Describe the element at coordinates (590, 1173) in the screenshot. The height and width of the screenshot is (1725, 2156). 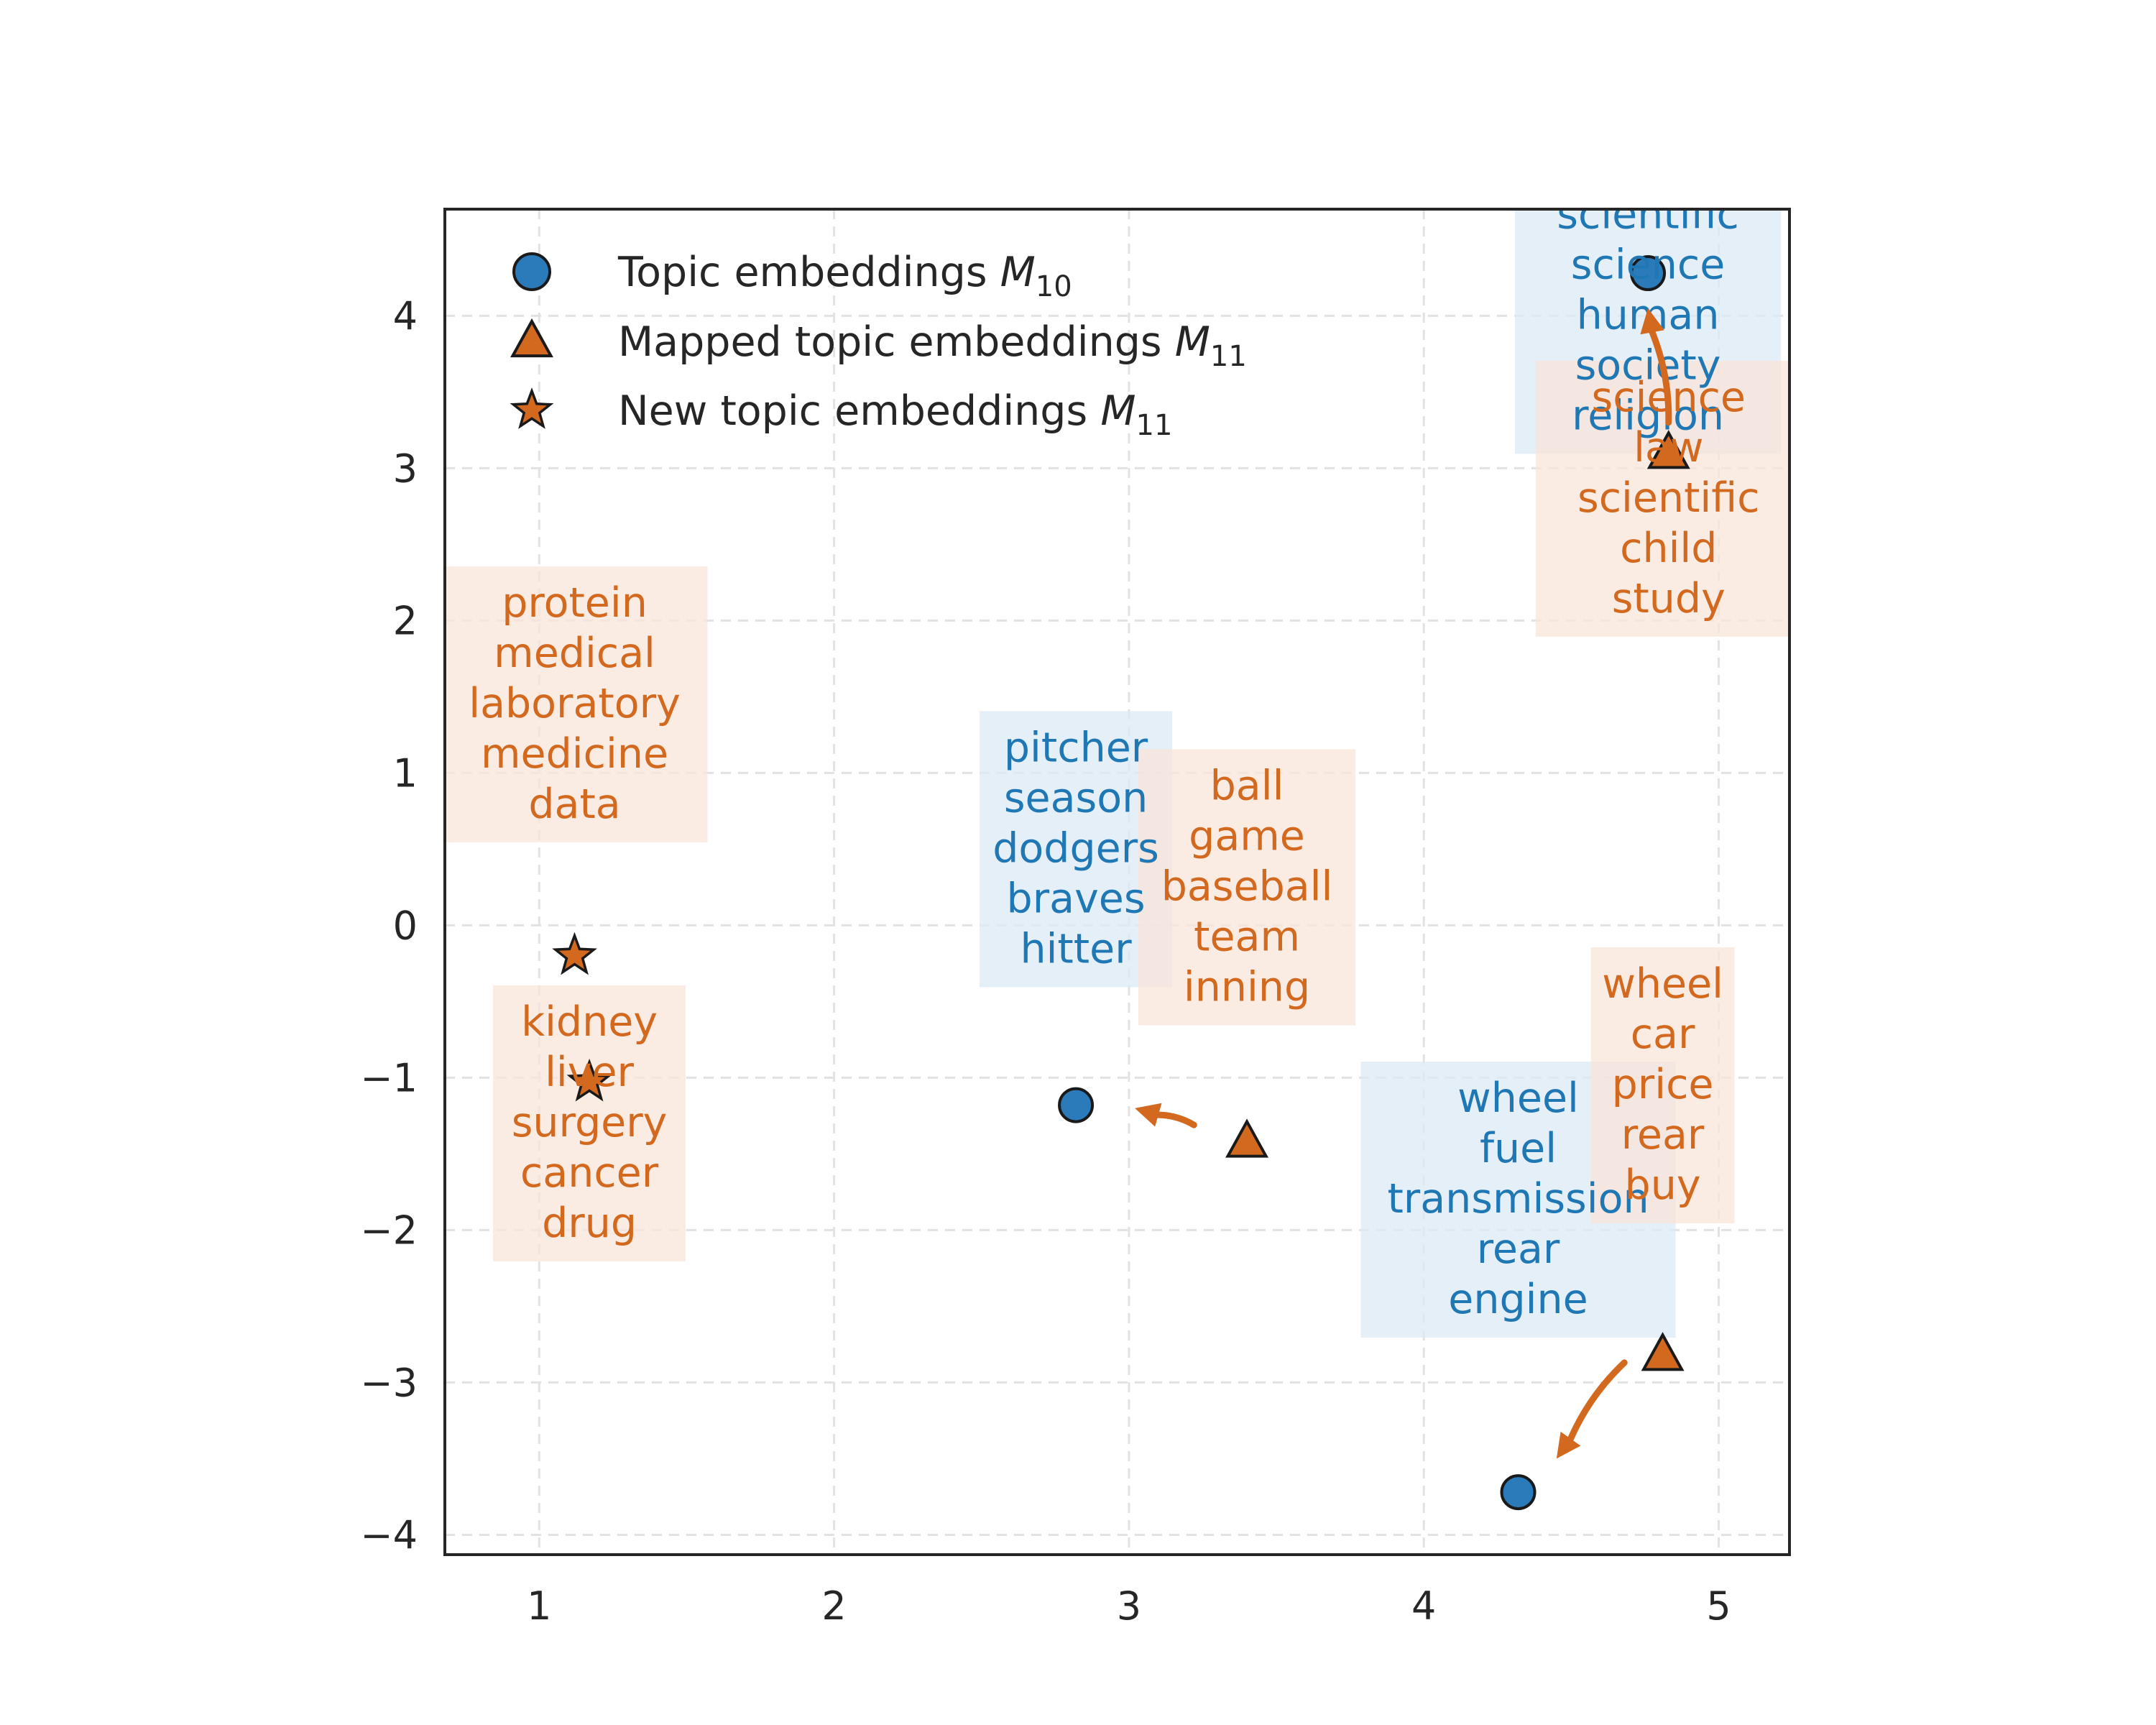
I see `annotation-word: cancer` at that location.